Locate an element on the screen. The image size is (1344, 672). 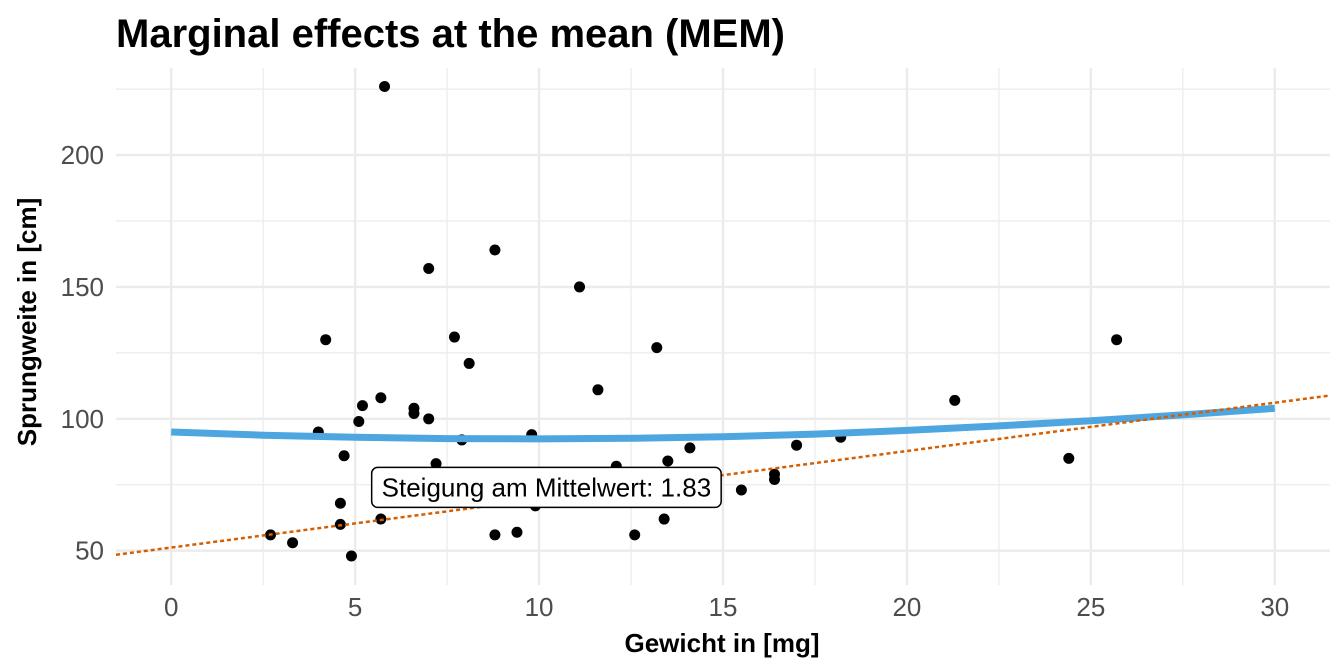
x-tick-label: 30 is located at coordinates (1274, 607).